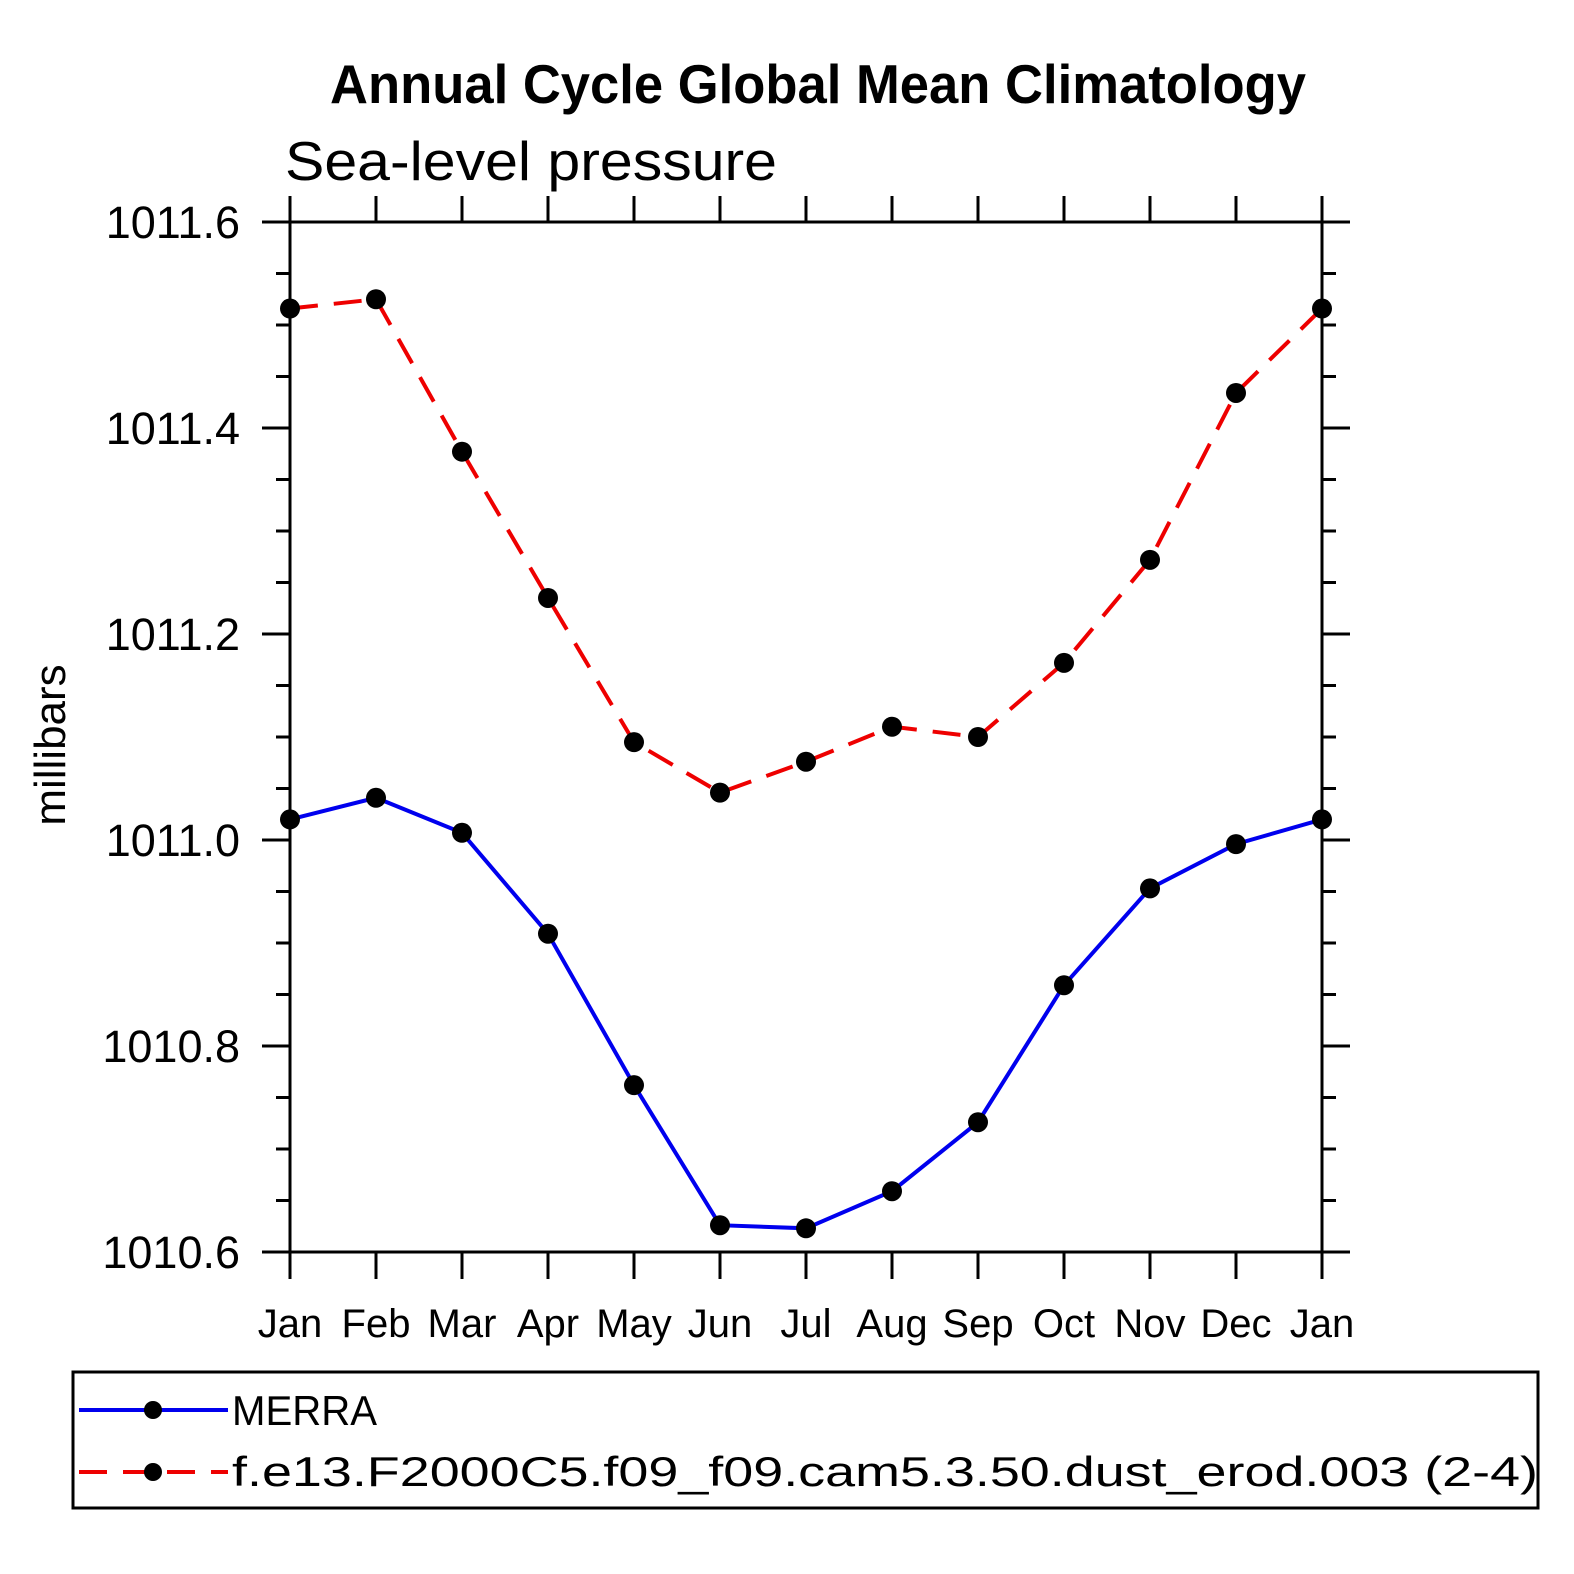  What do you see at coordinates (891, 1324) in the screenshot?
I see `x-tick-label: Aug` at bounding box center [891, 1324].